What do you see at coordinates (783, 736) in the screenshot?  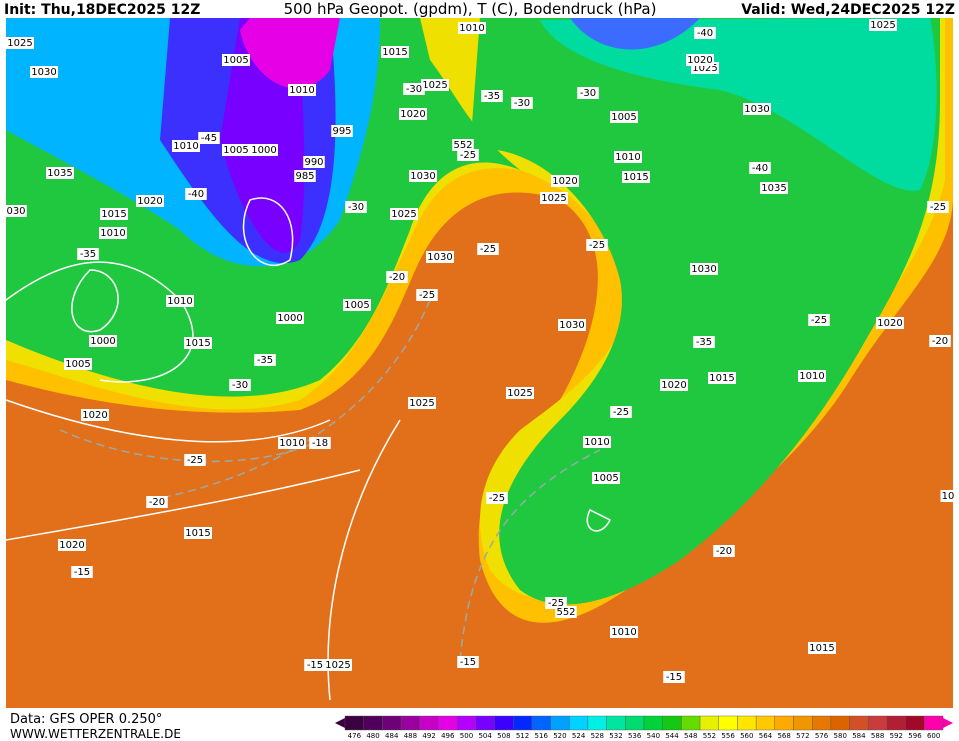 I see `colorbar-label: 568` at bounding box center [783, 736].